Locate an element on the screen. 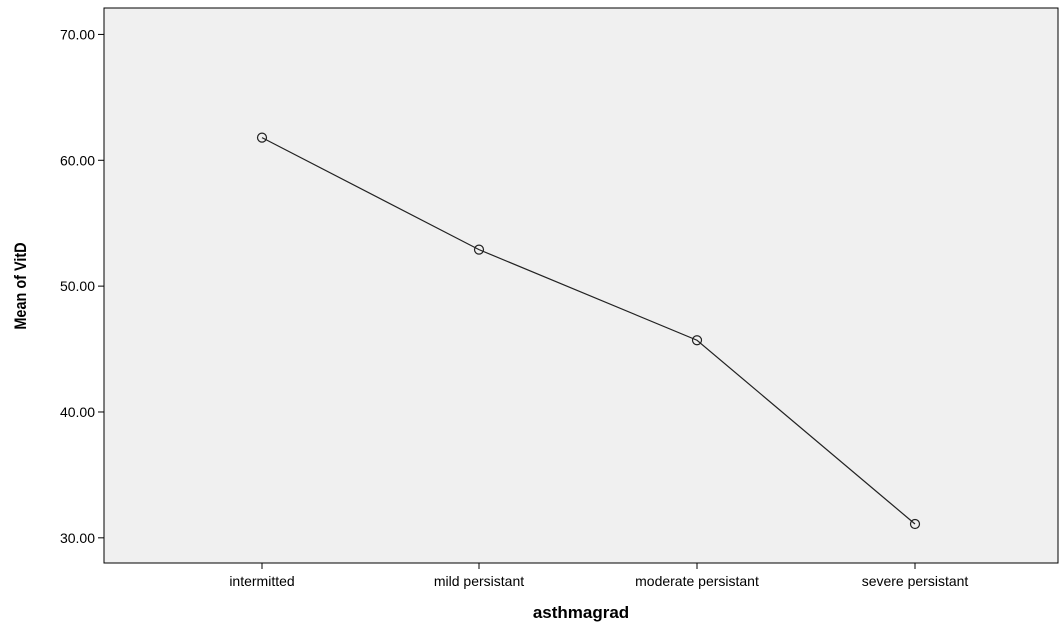 The image size is (1060, 625). x-tick-label: intermitted is located at coordinates (261, 581).